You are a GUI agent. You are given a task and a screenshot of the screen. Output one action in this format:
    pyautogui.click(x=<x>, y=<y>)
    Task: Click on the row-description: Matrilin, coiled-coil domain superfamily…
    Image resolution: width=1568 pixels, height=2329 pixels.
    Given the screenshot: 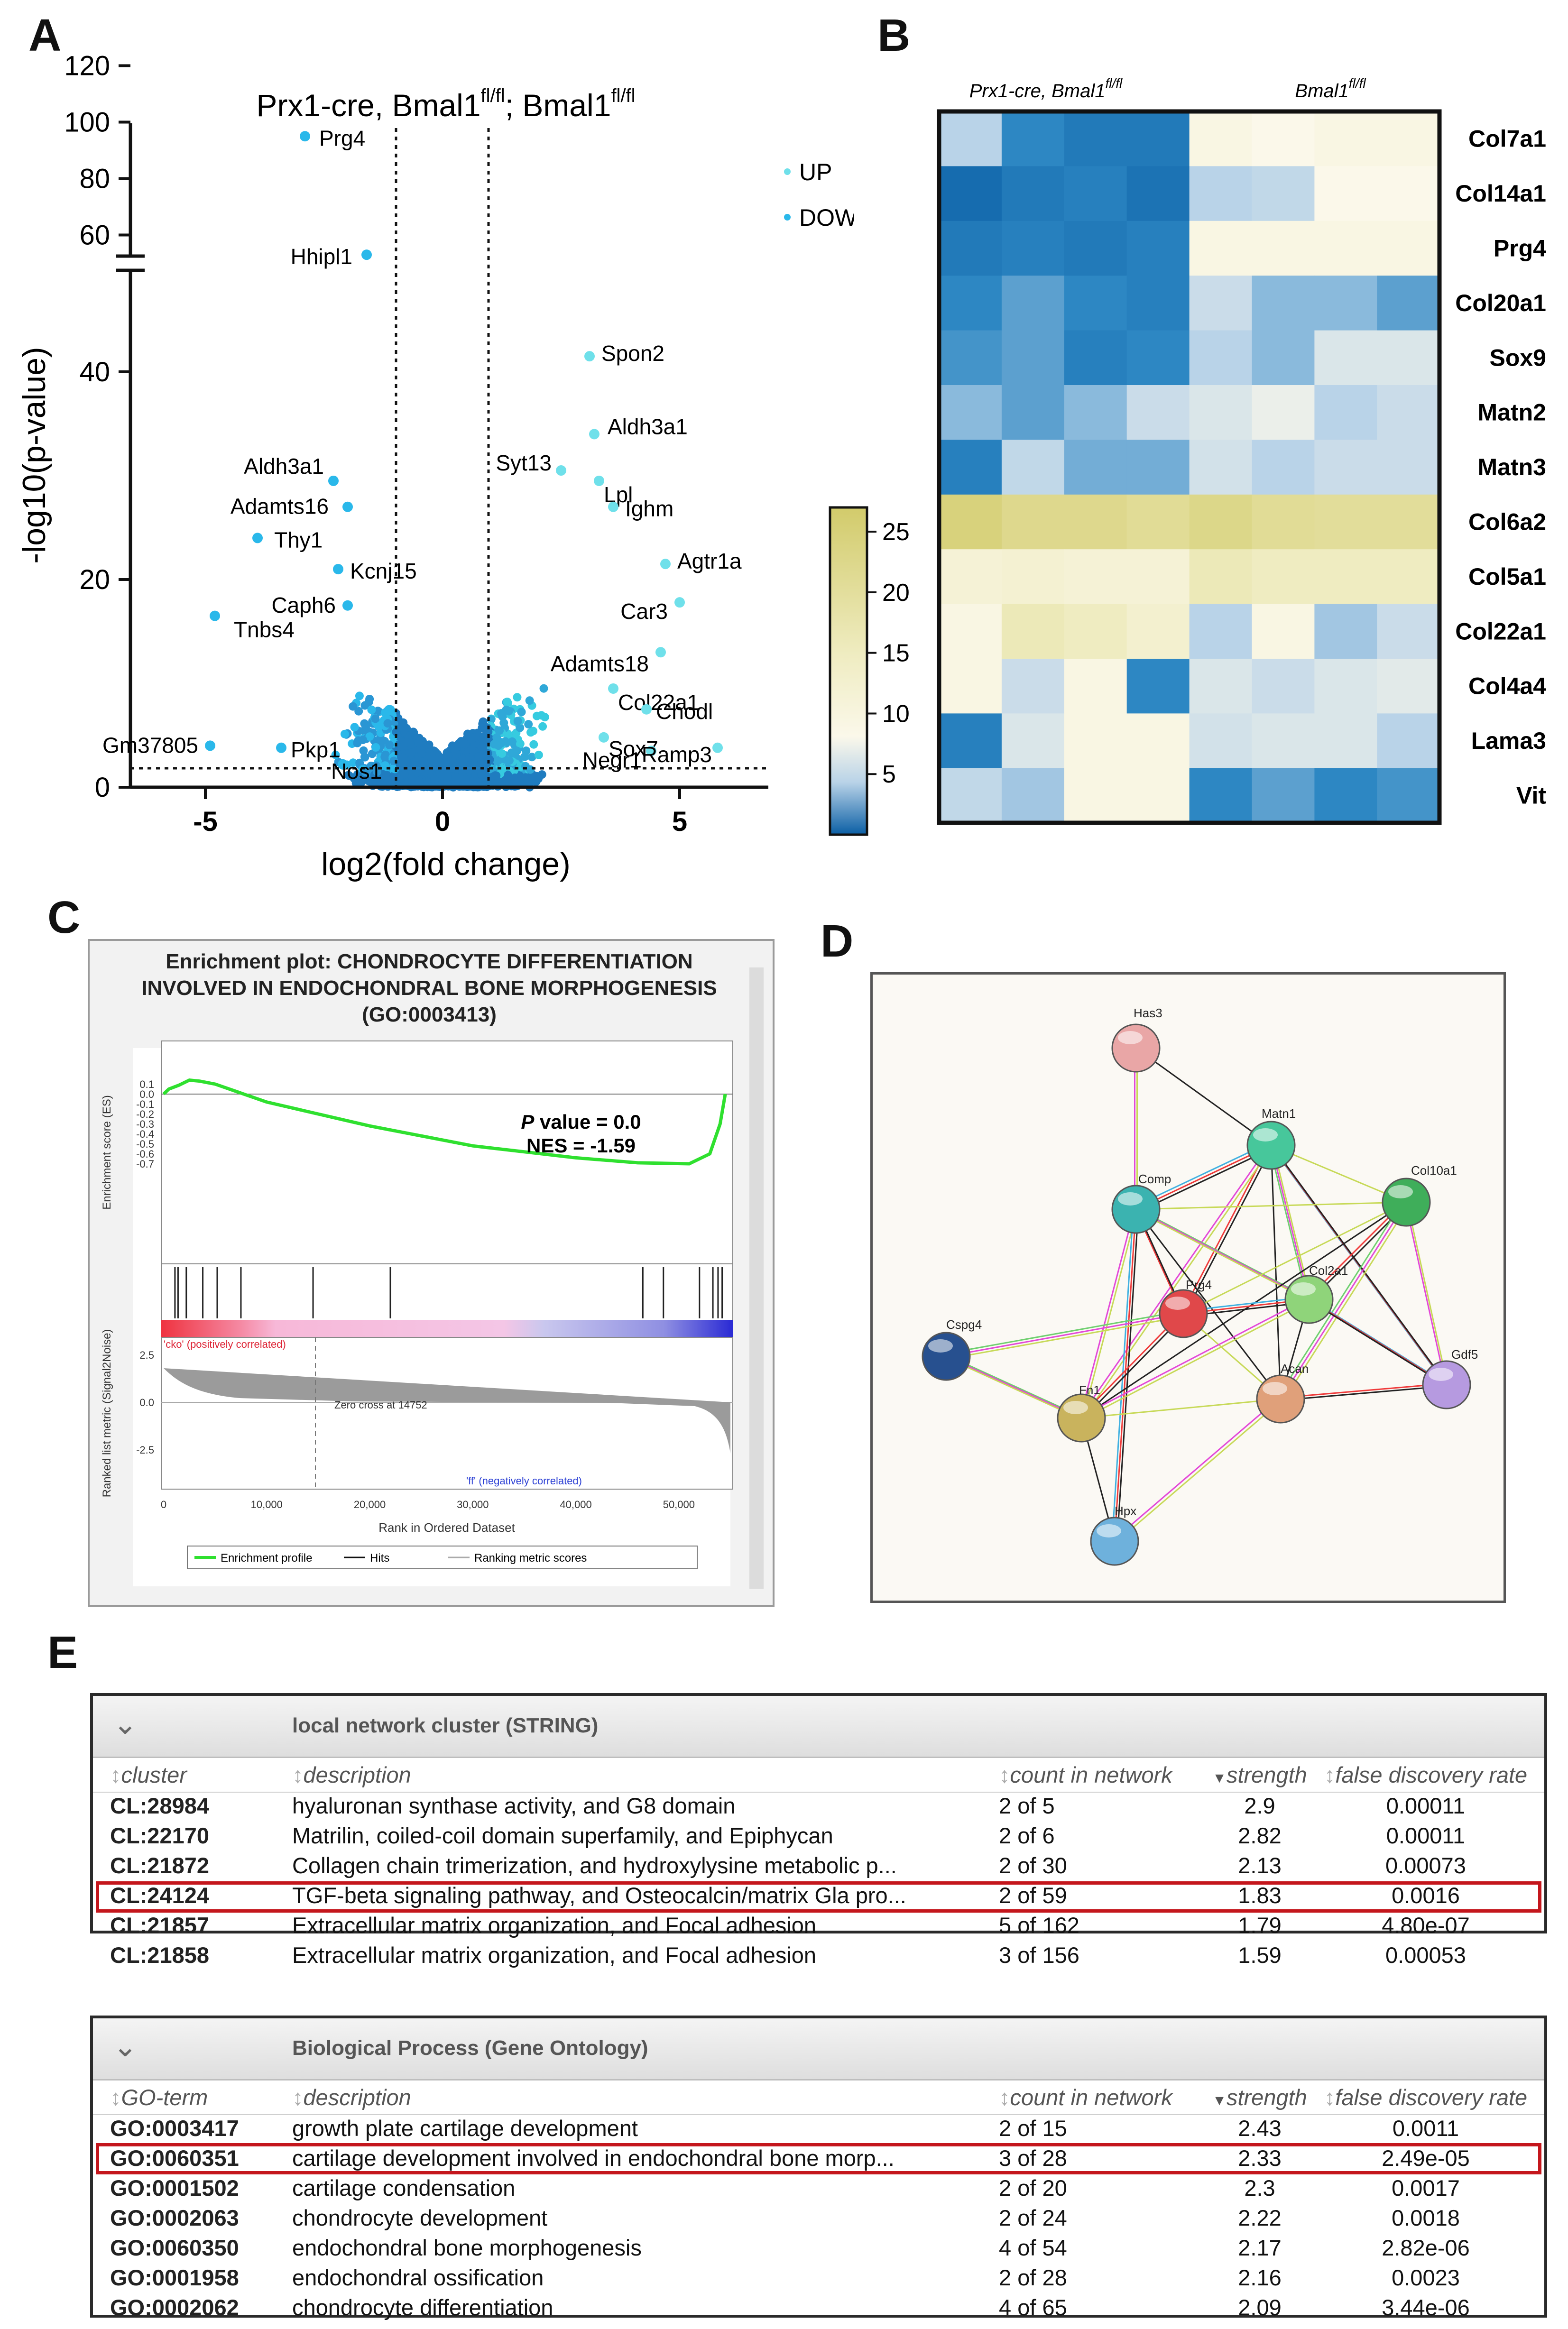 What is the action you would take?
    pyautogui.click(x=563, y=1835)
    